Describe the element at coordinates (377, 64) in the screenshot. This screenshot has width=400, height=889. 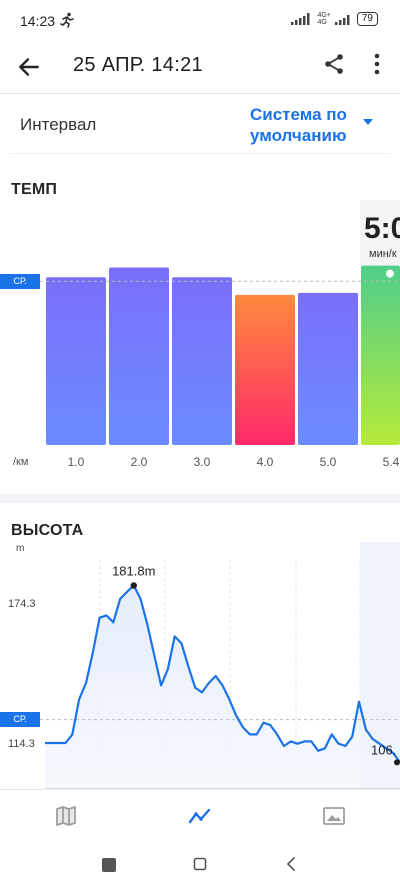
I see `more-vert-icon` at that location.